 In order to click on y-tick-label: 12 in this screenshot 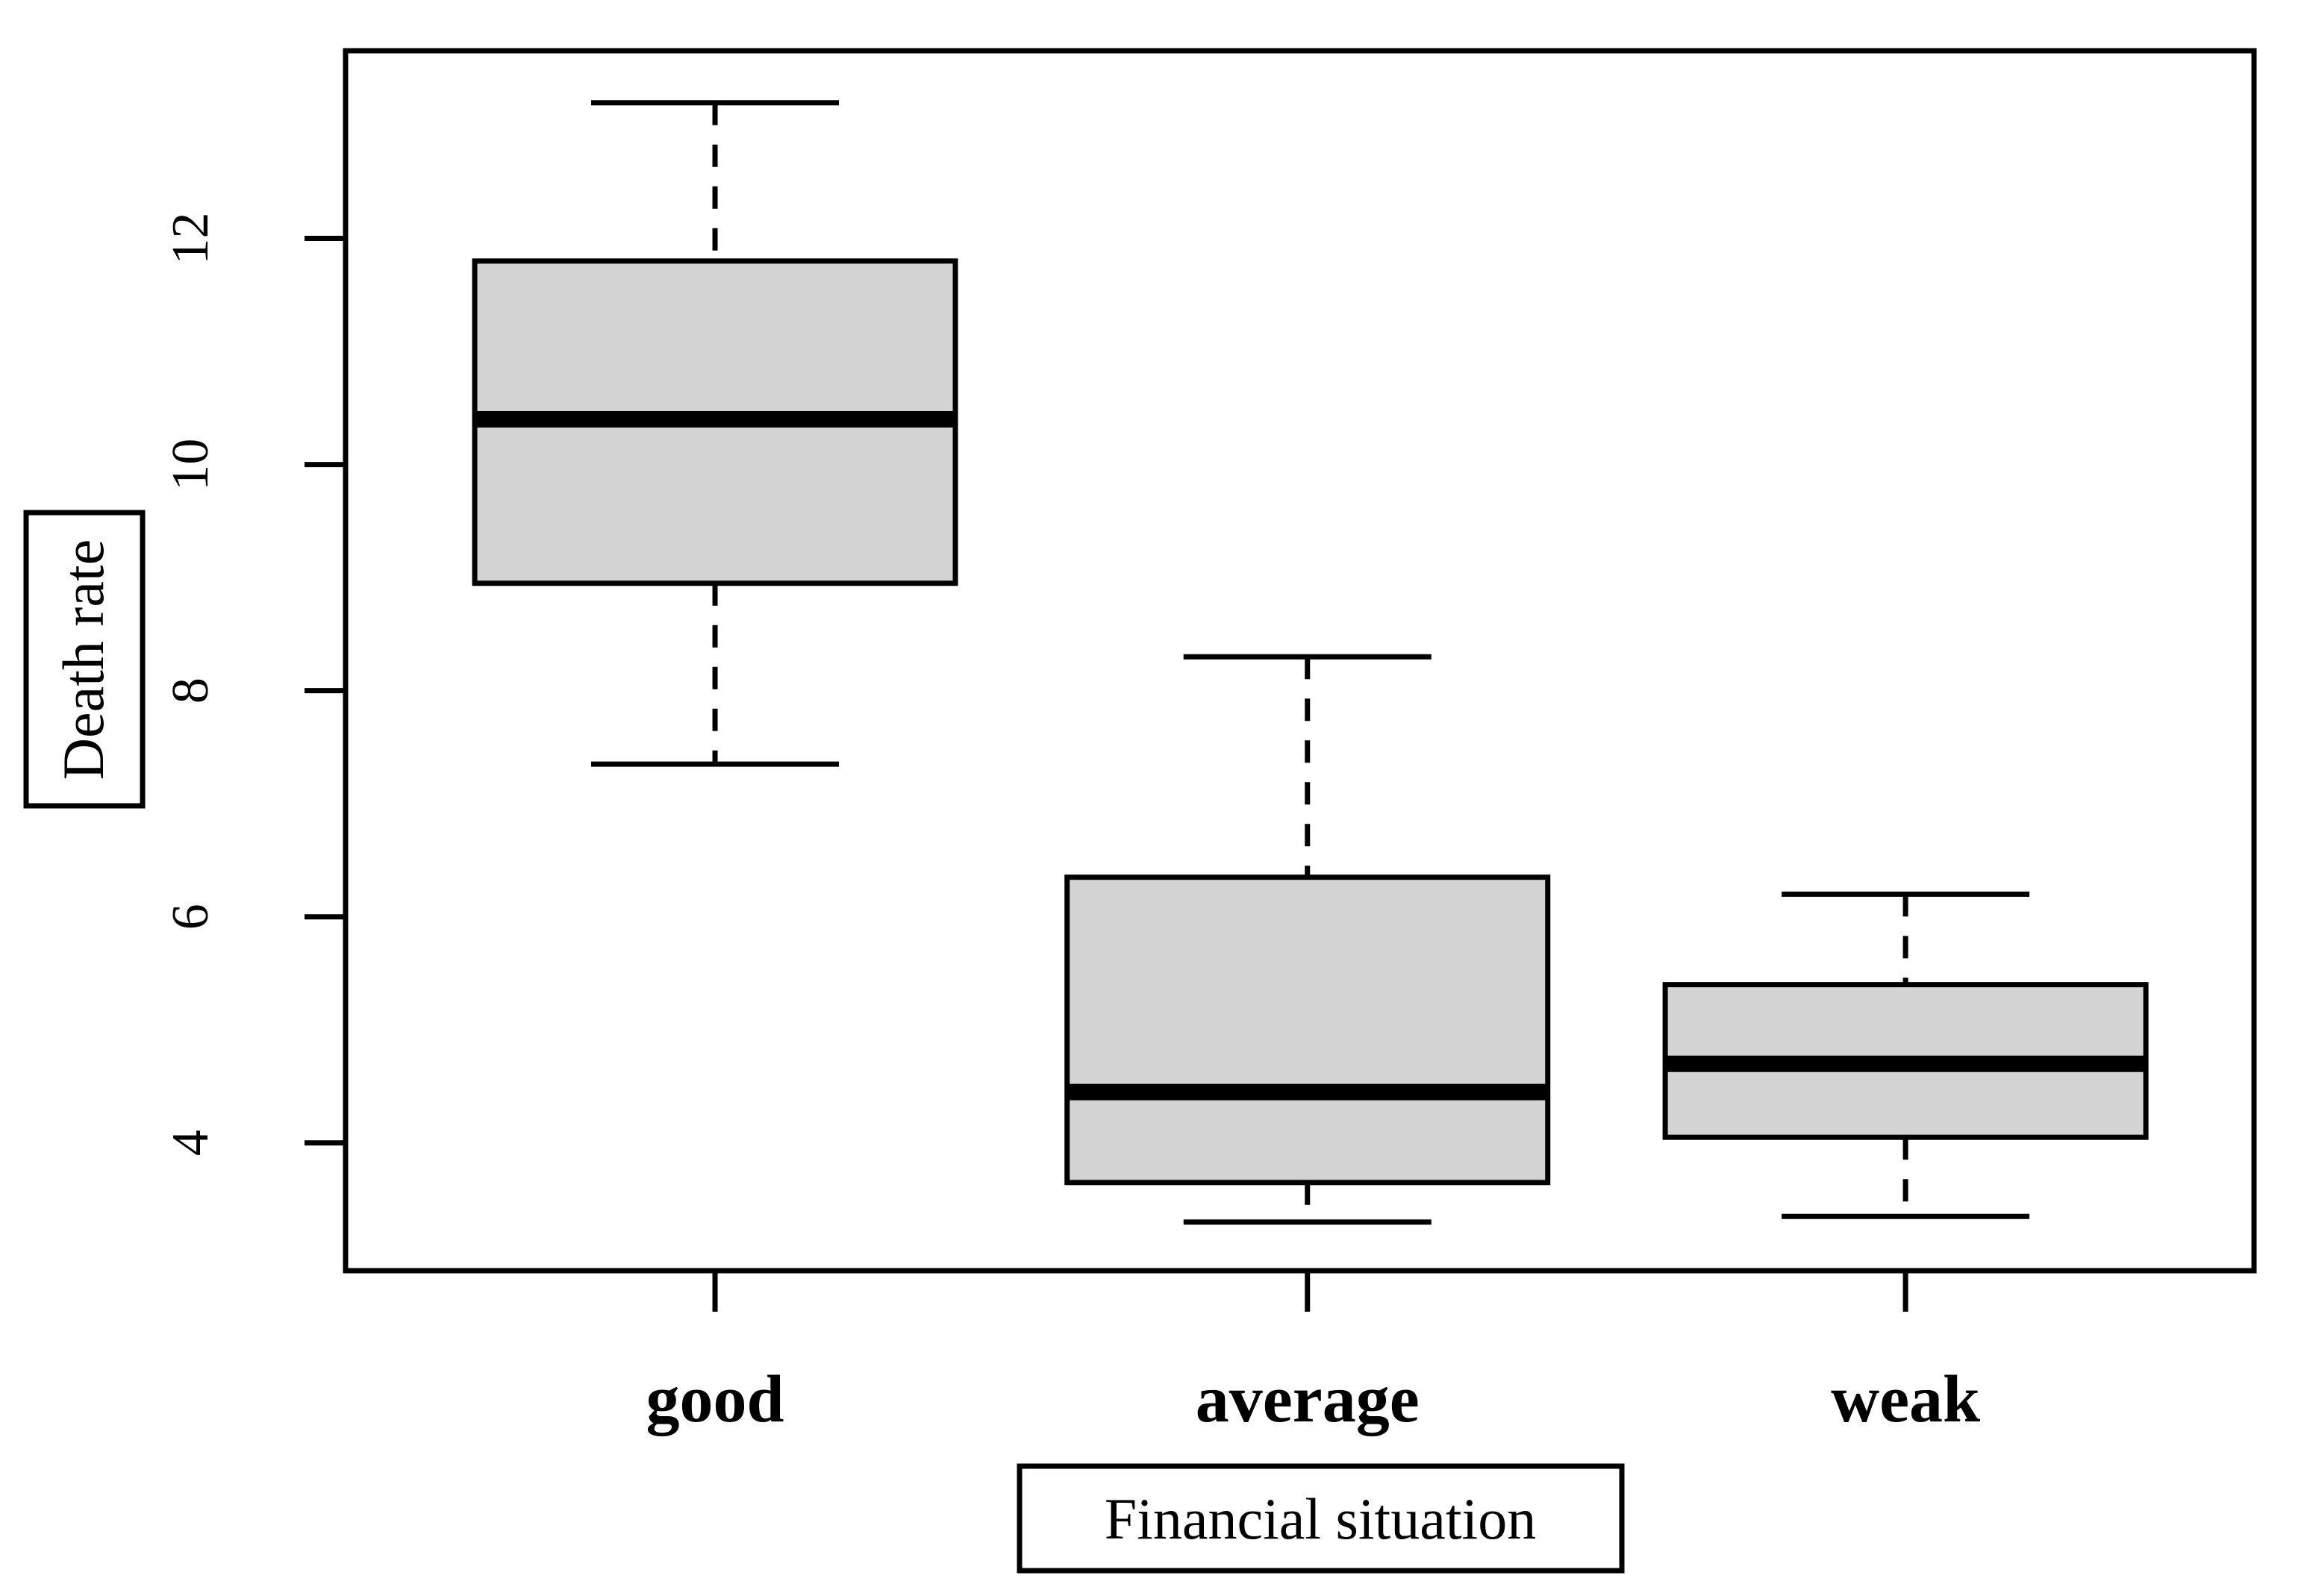, I will do `click(190, 239)`.